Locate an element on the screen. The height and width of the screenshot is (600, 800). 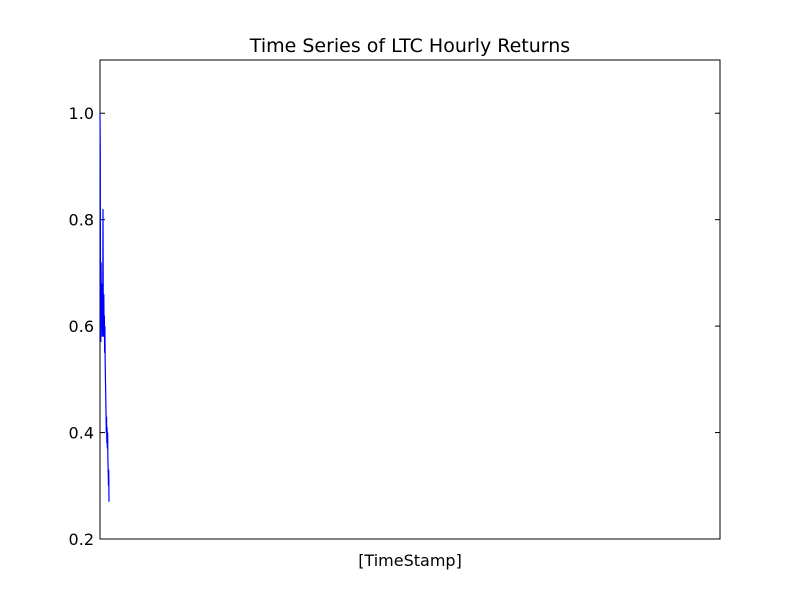
y-tick-label: 0.2 is located at coordinates (81, 539).